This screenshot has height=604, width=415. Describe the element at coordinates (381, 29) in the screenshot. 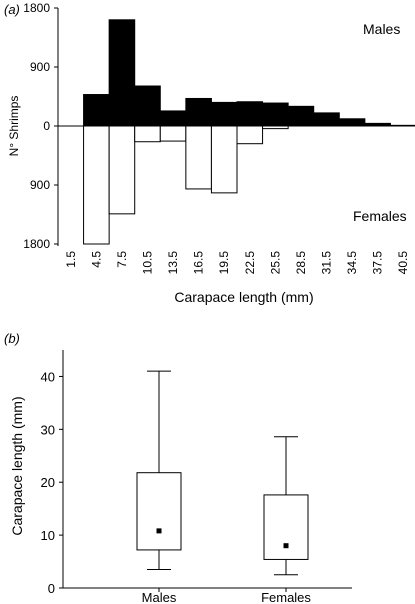

I see `legend-males-label: Males` at that location.